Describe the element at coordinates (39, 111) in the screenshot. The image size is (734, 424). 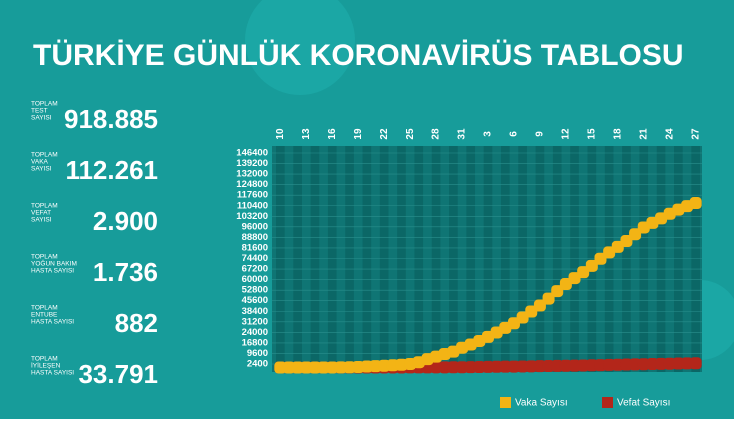
I see `stat-label: TEST` at that location.